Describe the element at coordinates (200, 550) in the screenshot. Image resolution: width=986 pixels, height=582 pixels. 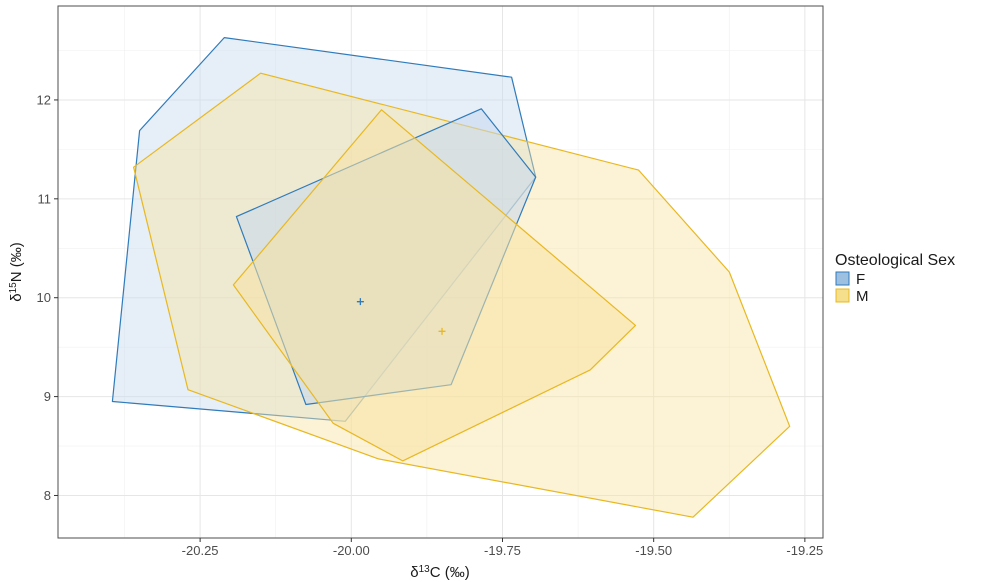
I see `x-tick-label: -20.25` at that location.